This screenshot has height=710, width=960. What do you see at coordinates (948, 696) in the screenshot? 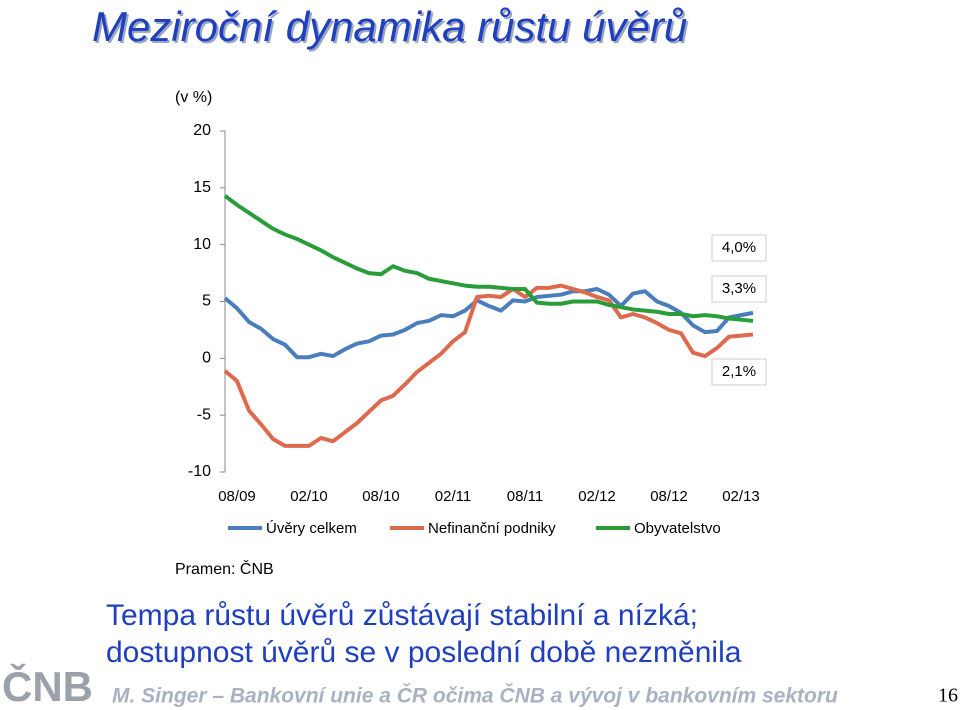
I see `page-number: 16` at bounding box center [948, 696].